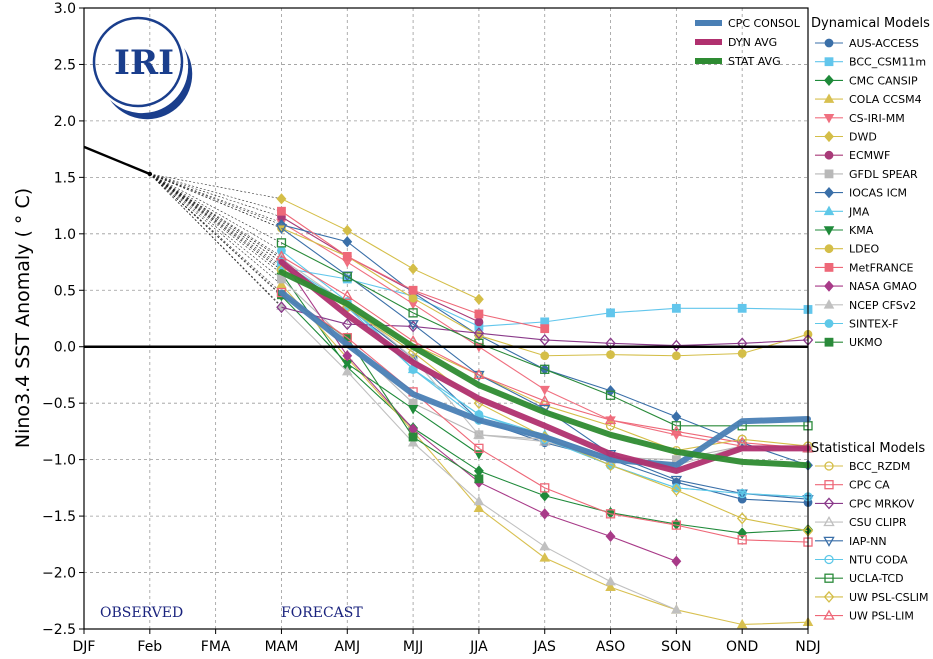  I want to click on plume-ecmwf, so click(215, 195).